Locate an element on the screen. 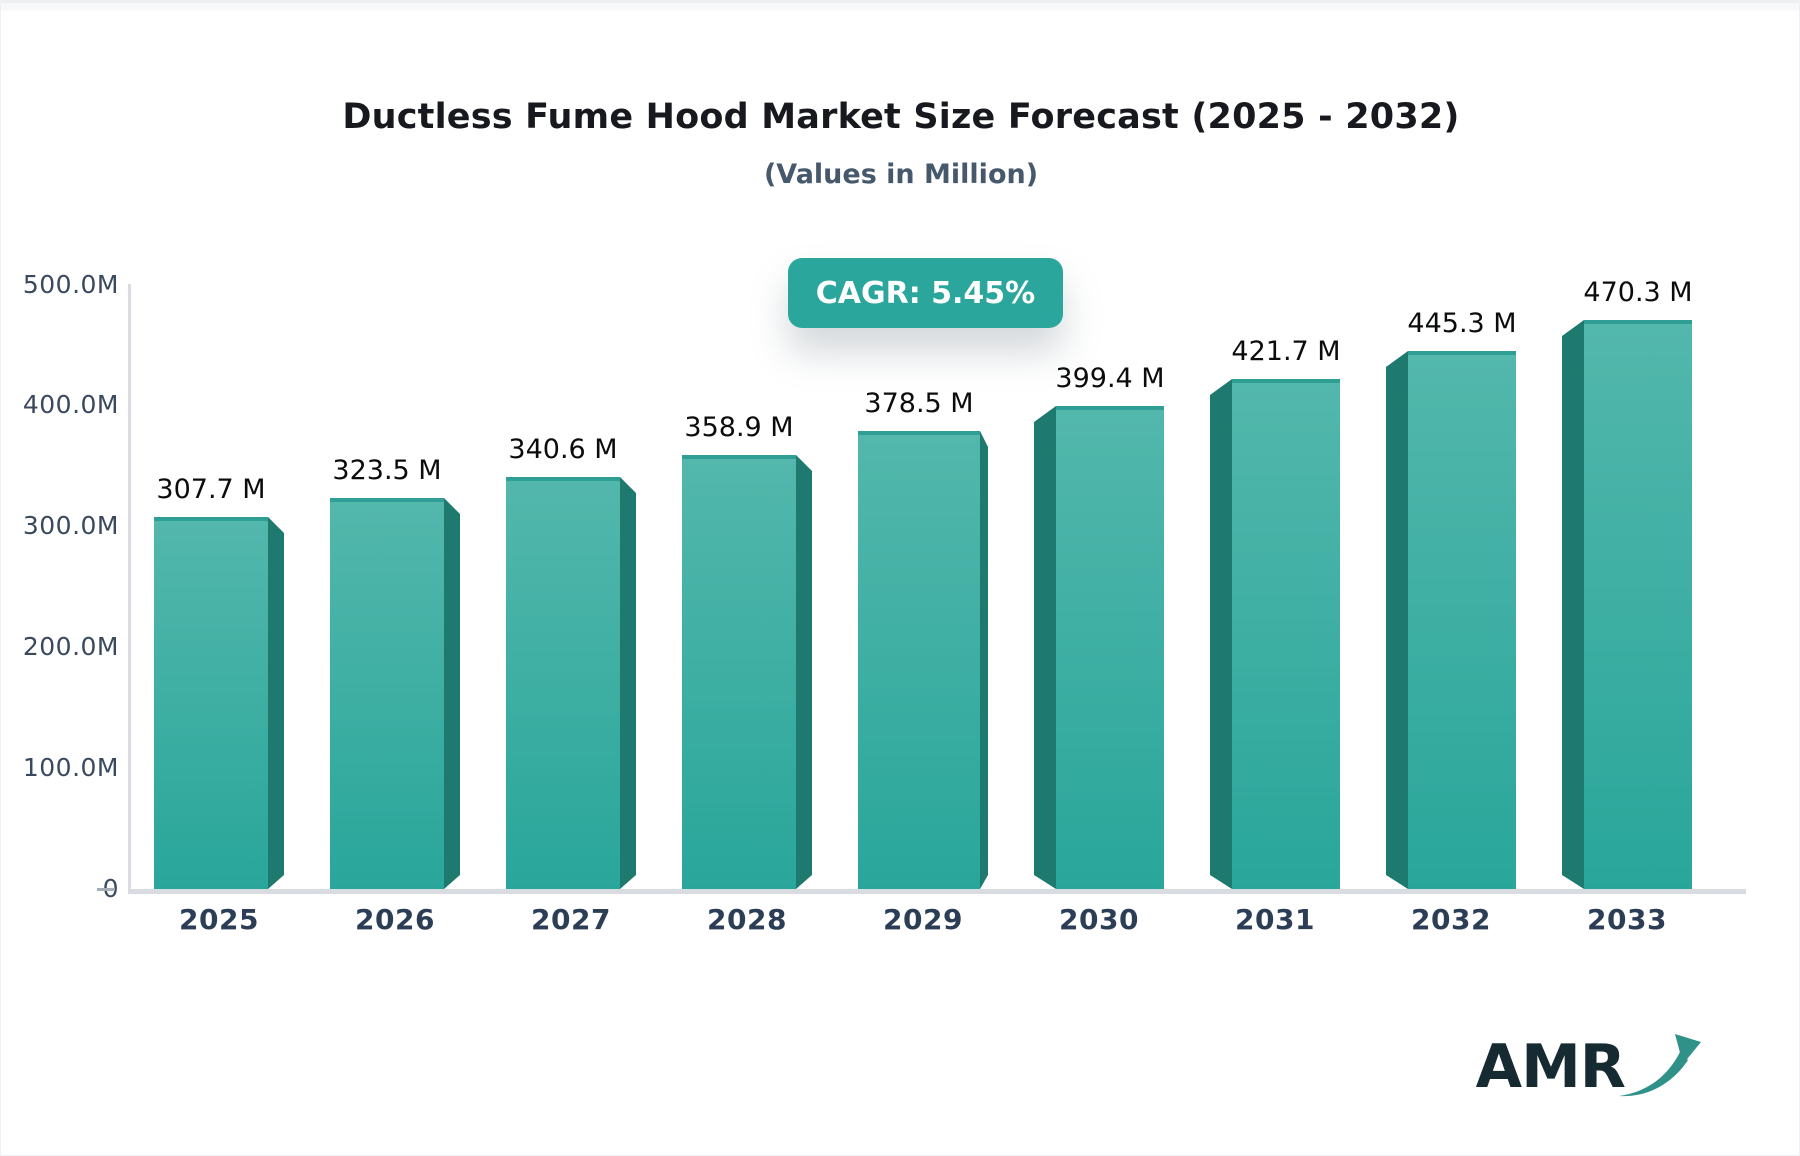 The width and height of the screenshot is (1800, 1156). x-axis-label-2033: 2033 is located at coordinates (1627, 919).